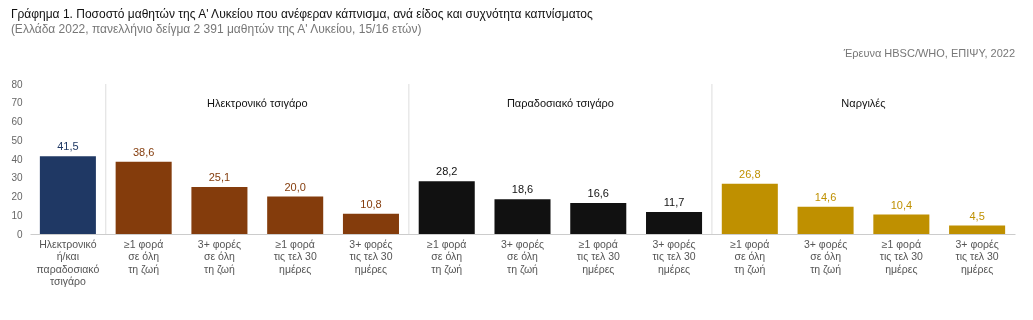 This screenshot has height=320, width=1033. I want to click on y-tick-label: 60, so click(17, 121).